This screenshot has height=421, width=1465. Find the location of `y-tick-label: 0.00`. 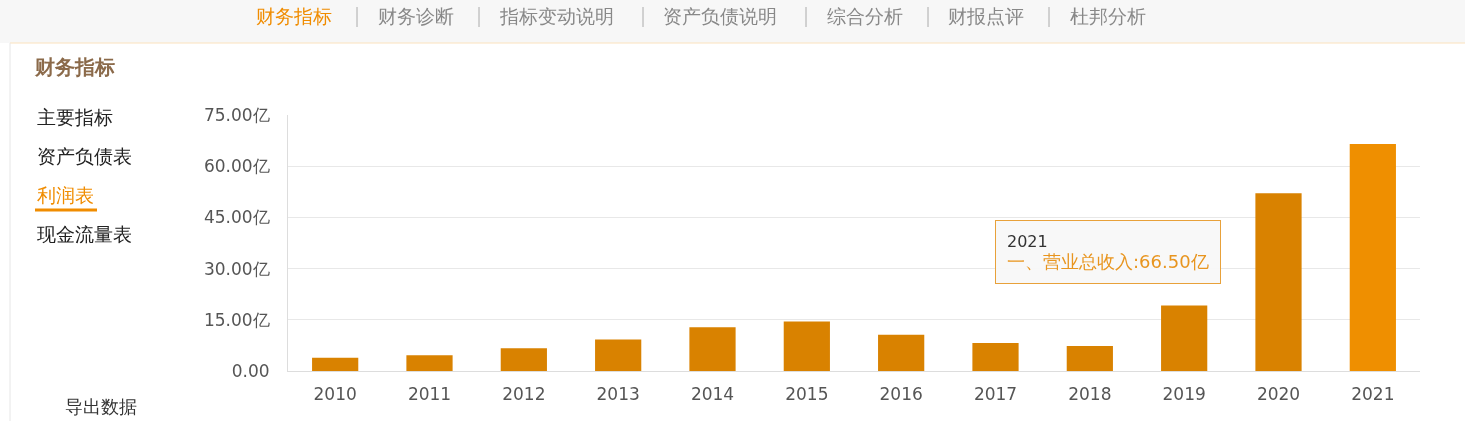

y-tick-label: 0.00 is located at coordinates (250, 370).